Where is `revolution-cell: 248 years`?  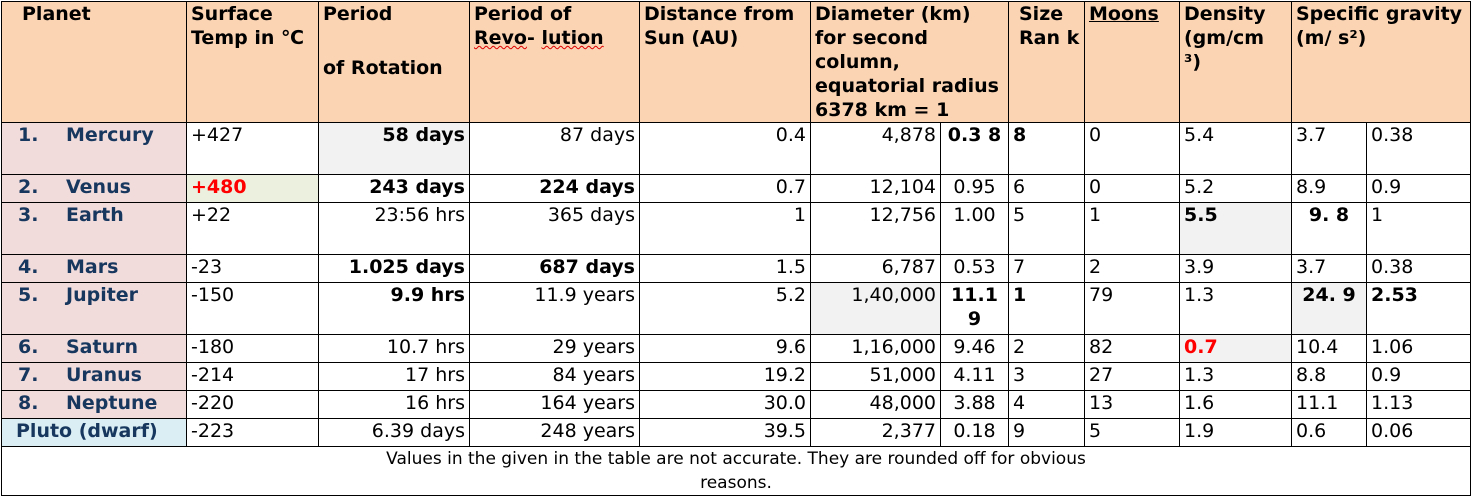 revolution-cell: 248 years is located at coordinates (554, 432).